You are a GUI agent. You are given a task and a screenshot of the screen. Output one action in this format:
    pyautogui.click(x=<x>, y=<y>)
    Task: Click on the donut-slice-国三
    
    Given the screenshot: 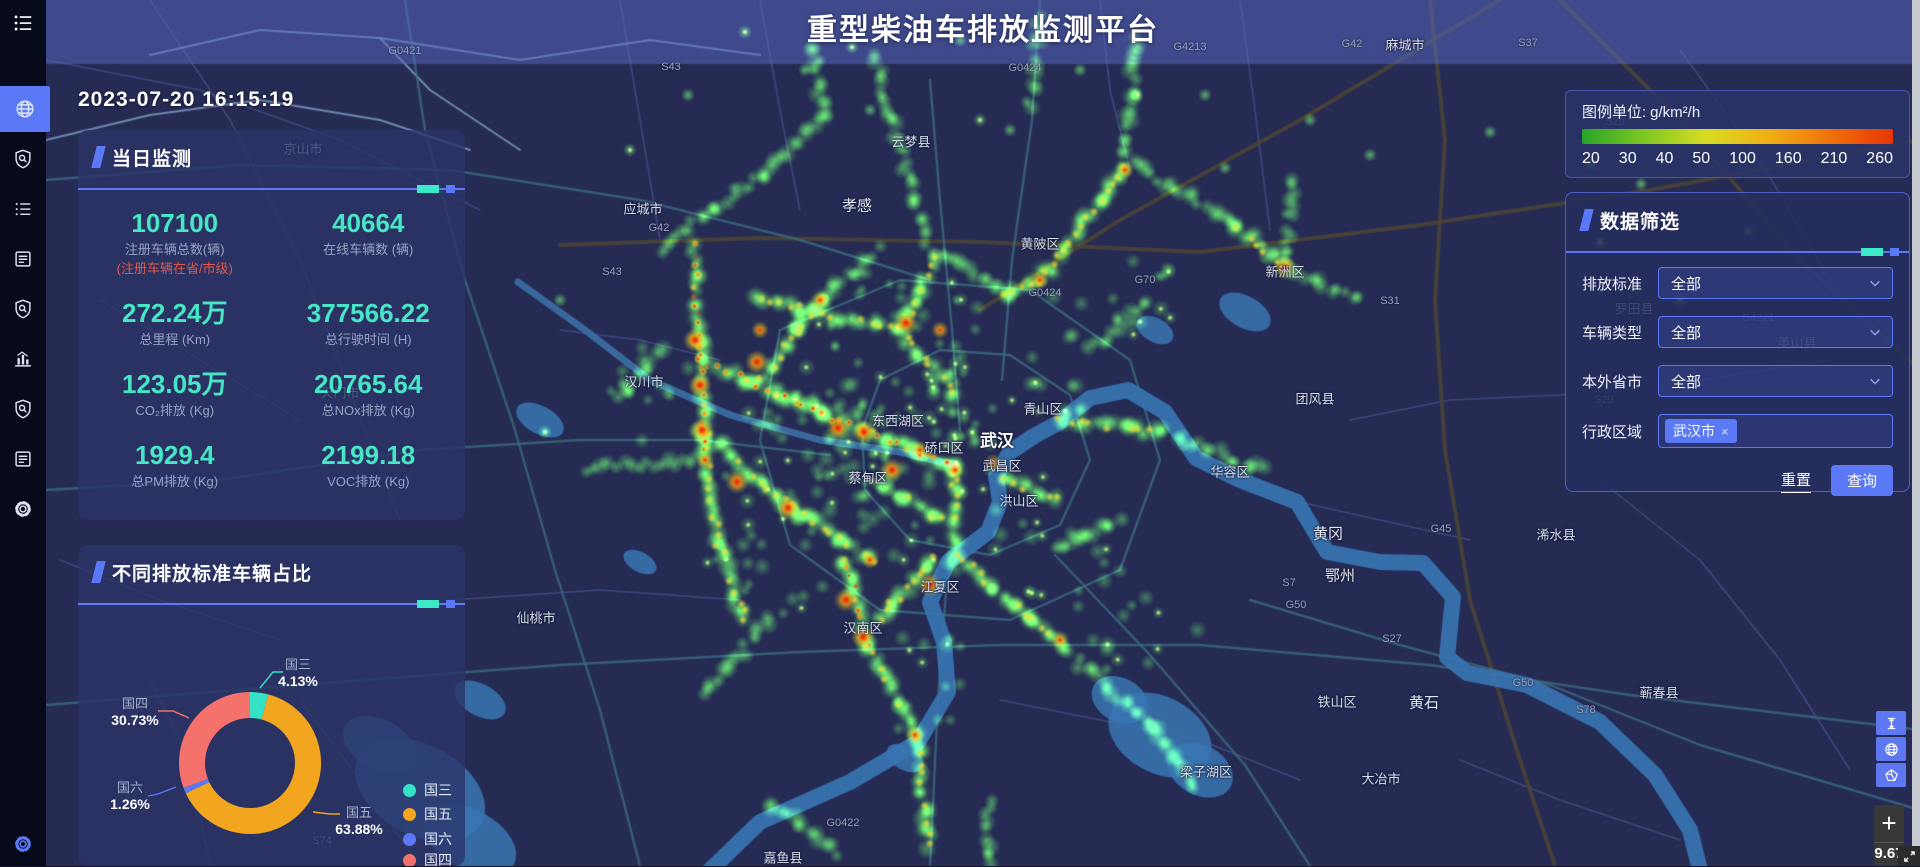 What is the action you would take?
    pyautogui.click(x=259, y=706)
    